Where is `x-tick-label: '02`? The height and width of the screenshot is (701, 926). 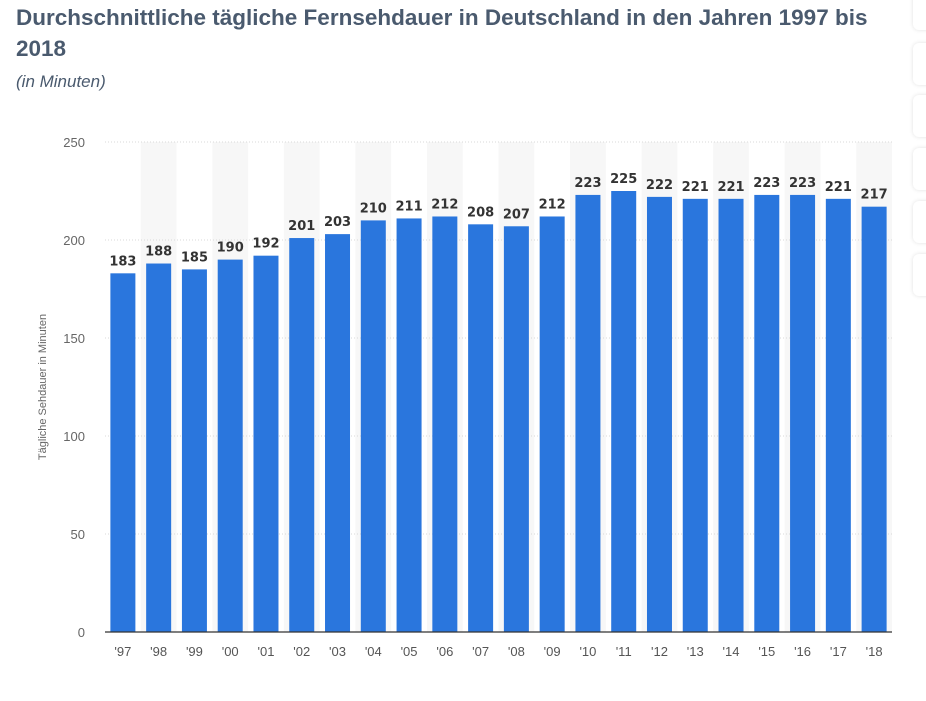 x-tick-label: '02 is located at coordinates (301, 651).